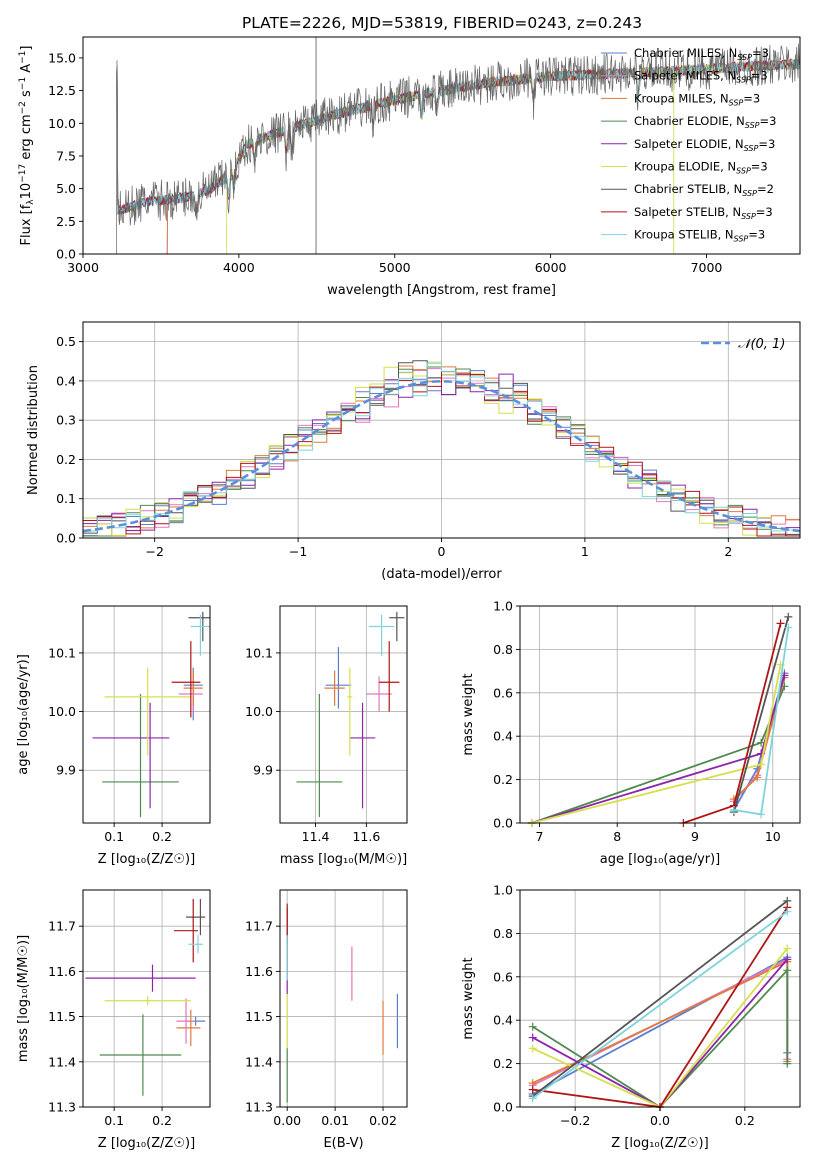 This screenshot has width=819, height=1170. Describe the element at coordinates (442, 551) in the screenshot. I see `x-tick-label: 0` at that location.